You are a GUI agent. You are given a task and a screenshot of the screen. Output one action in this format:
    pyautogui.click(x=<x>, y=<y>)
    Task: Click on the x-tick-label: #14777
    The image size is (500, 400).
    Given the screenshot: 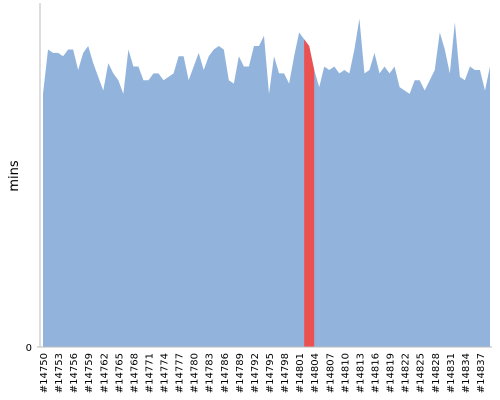 What is the action you would take?
    pyautogui.click(x=180, y=373)
    